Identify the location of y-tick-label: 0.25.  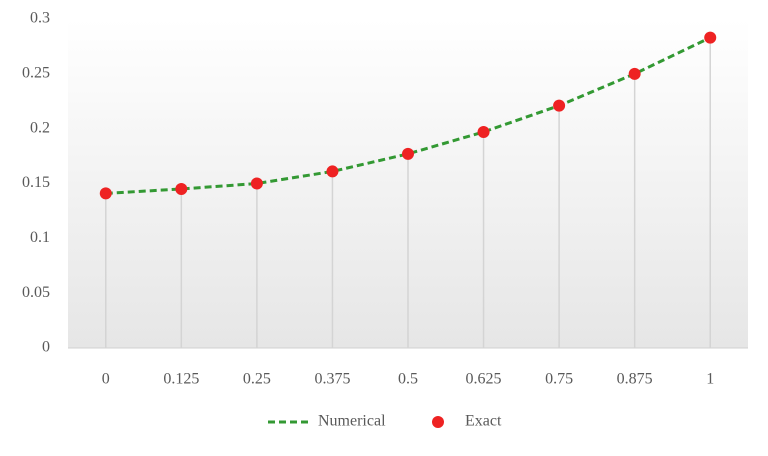
(36, 73).